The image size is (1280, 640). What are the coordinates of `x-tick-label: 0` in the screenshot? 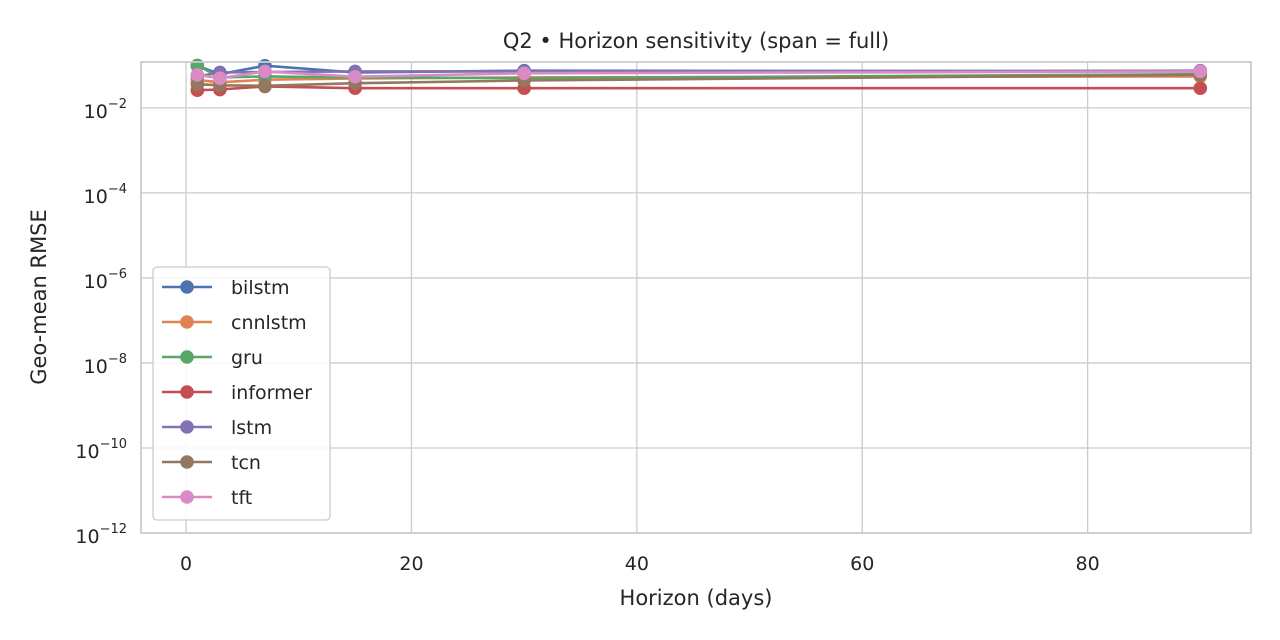 It's located at (186, 564).